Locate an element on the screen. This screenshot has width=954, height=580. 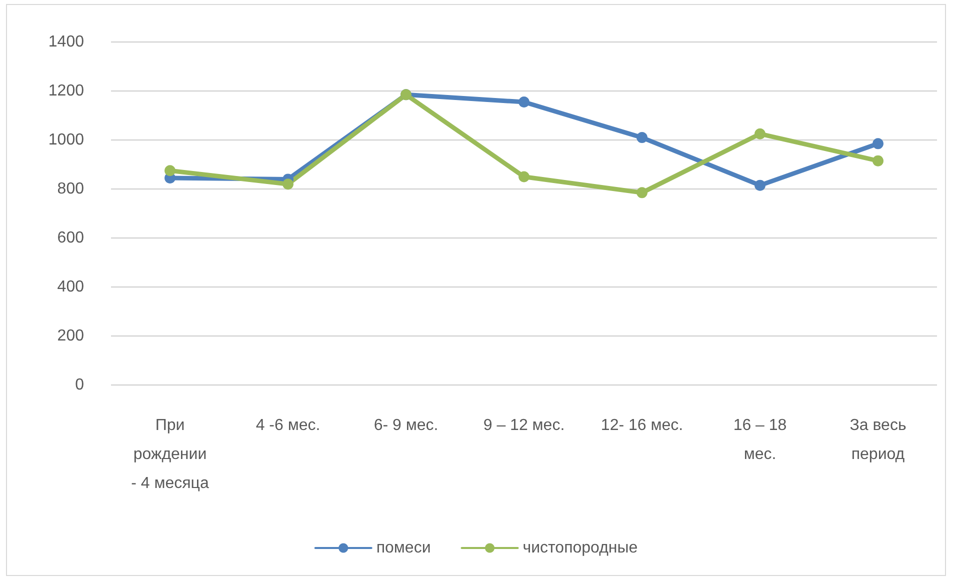
y-tick-label: 0 is located at coordinates (79, 385).